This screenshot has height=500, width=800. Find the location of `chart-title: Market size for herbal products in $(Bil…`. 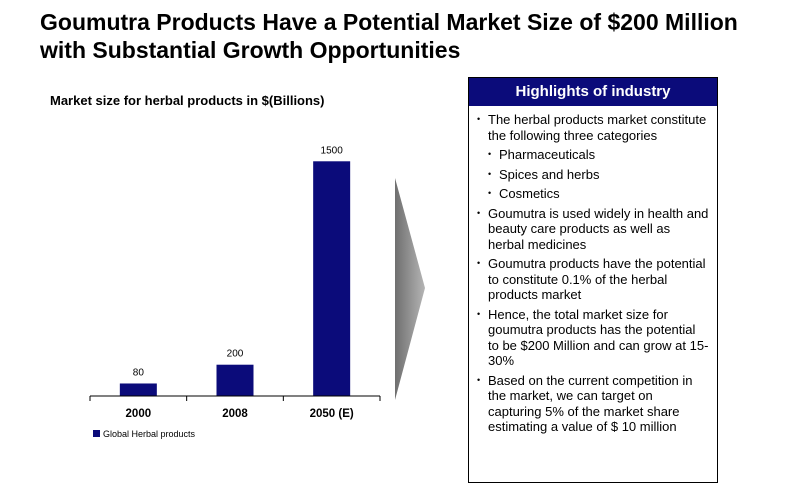

chart-title: Market size for herbal products in $(Bil… is located at coordinates (187, 100).